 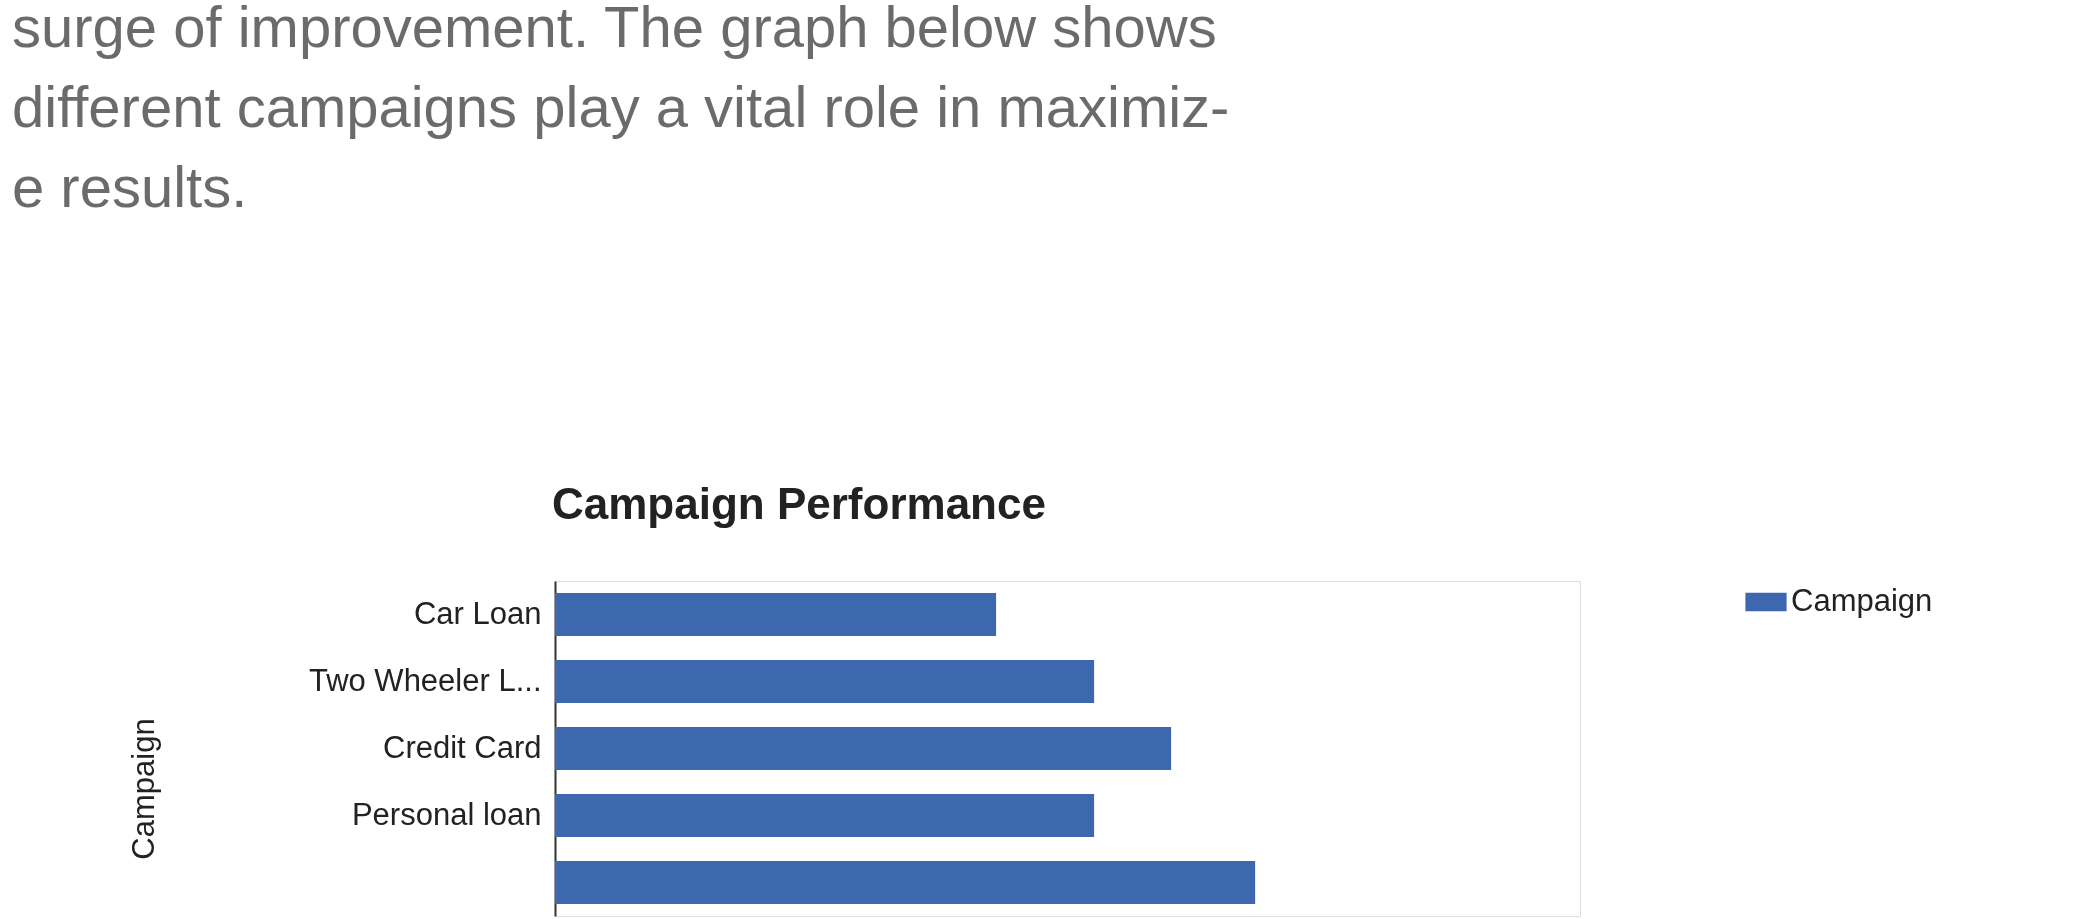 I want to click on text: surge of improvement. The graph below shows, so click(x=614, y=29).